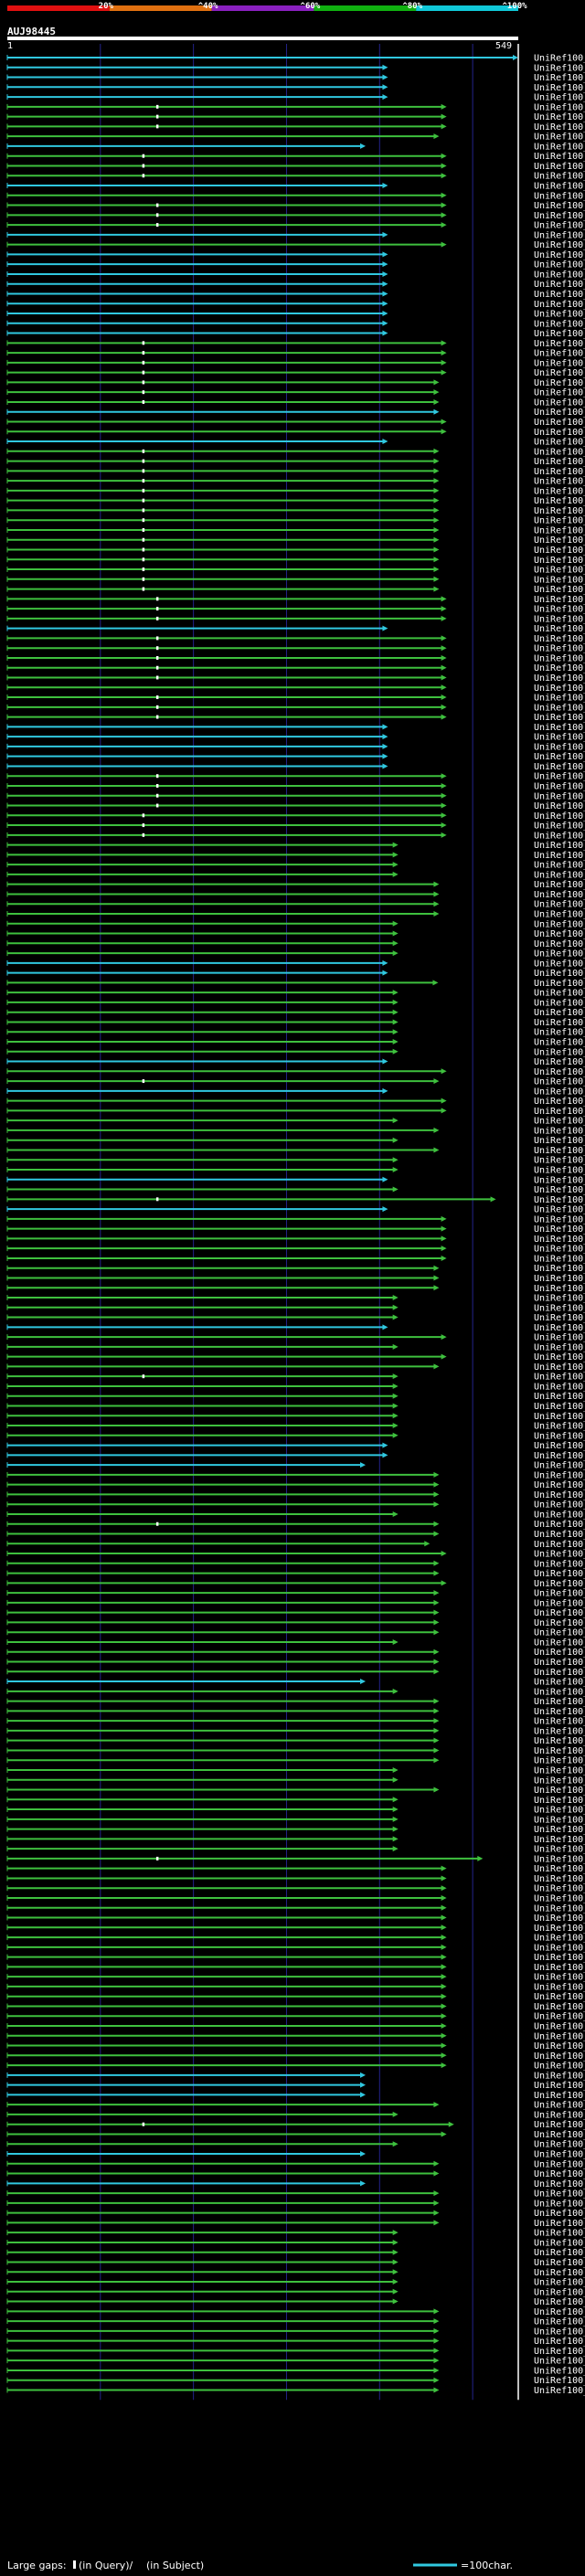 This screenshot has height=2576, width=585. What do you see at coordinates (560, 68) in the screenshot?
I see `hit-label: UniRef100_A4R0L0` at bounding box center [560, 68].